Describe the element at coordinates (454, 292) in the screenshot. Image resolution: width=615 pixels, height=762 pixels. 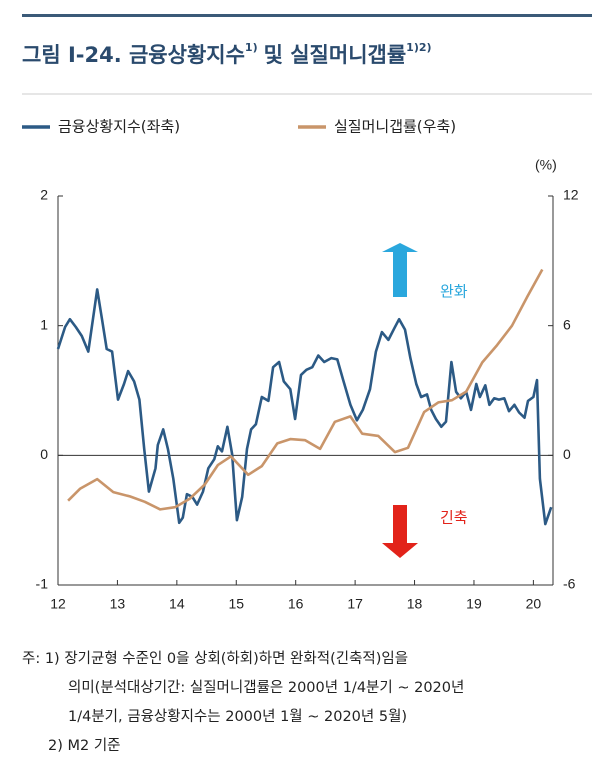
I see `annotation: 완화` at that location.